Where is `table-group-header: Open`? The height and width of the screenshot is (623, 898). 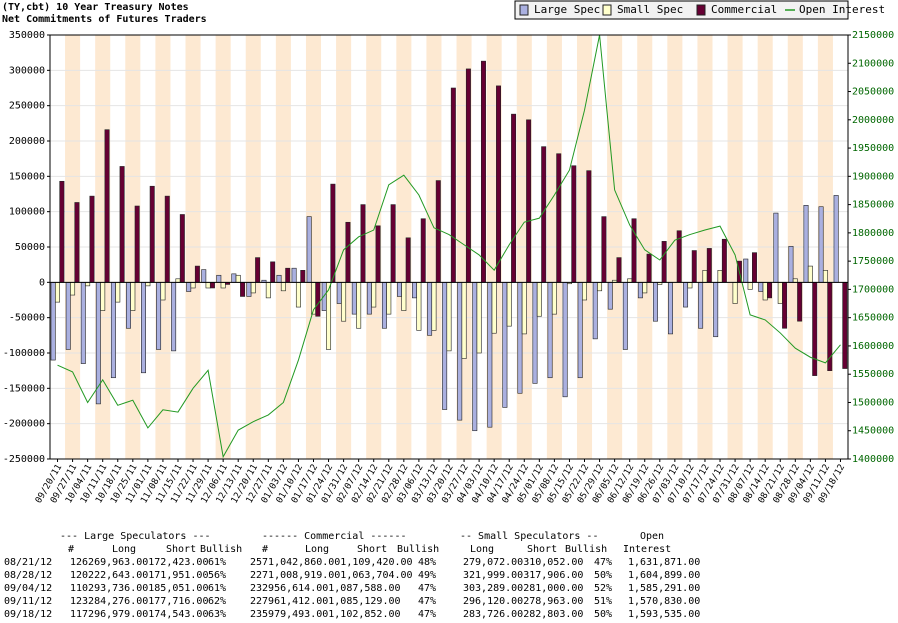 table-group-header: Open is located at coordinates (652, 536).